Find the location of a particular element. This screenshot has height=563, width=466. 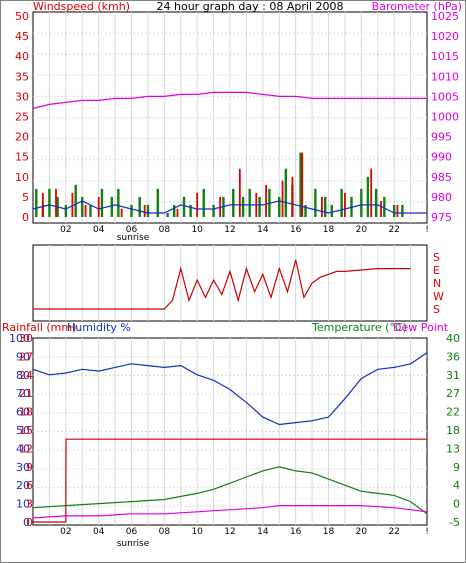

barometer-tick-label: 1015 is located at coordinates (445, 56).